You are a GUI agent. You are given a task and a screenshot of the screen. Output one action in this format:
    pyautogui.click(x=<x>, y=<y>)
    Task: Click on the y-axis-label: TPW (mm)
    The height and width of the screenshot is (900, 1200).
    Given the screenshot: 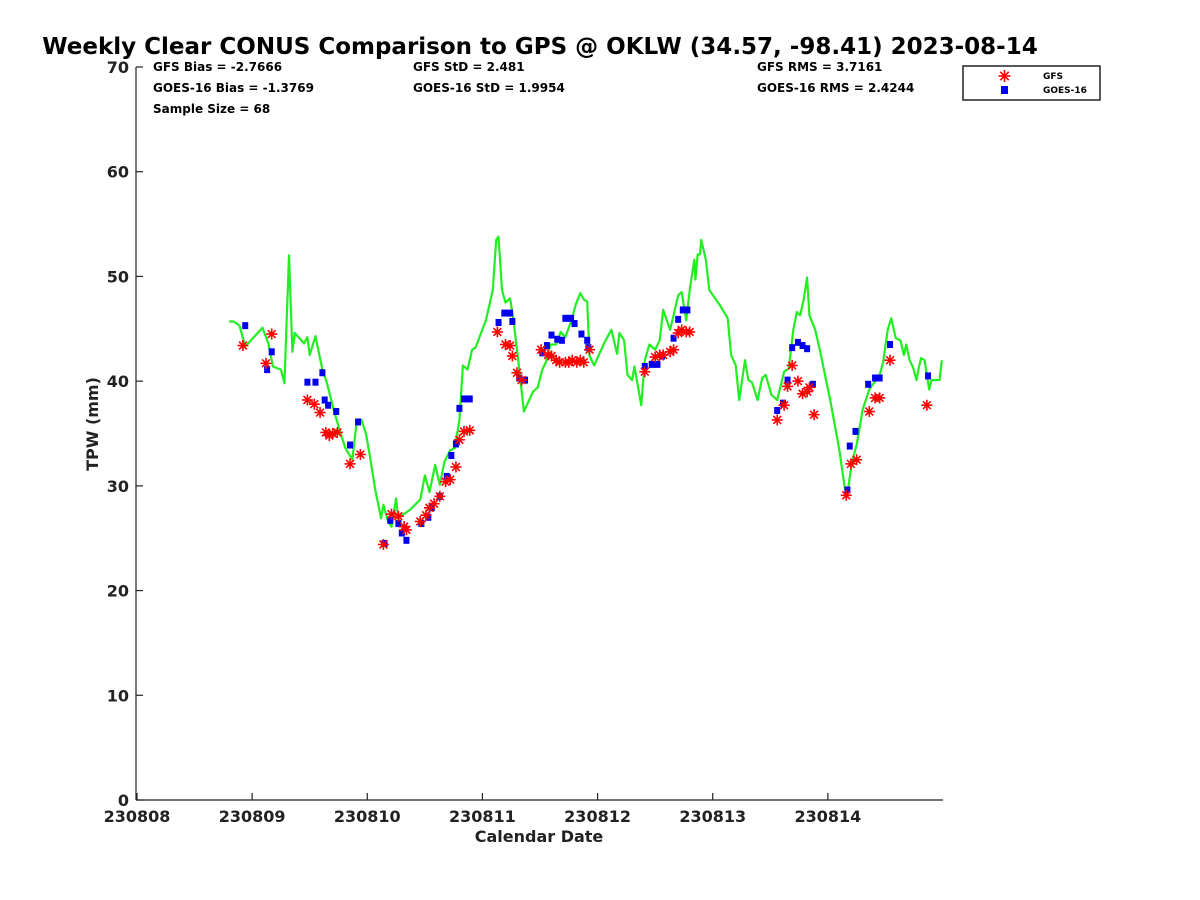 What is the action you would take?
    pyautogui.click(x=92, y=424)
    